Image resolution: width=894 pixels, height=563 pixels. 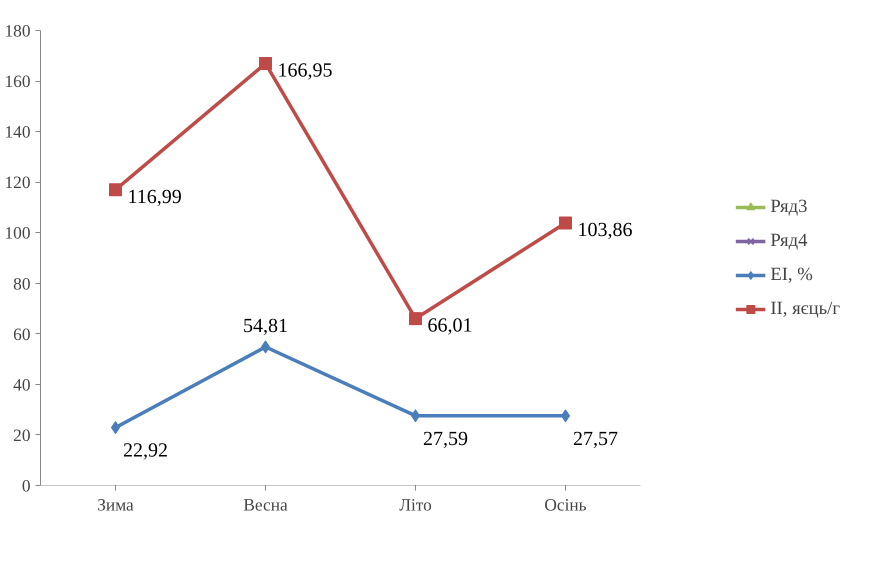 I want to click on legend-label: Ряд4, so click(x=789, y=241).